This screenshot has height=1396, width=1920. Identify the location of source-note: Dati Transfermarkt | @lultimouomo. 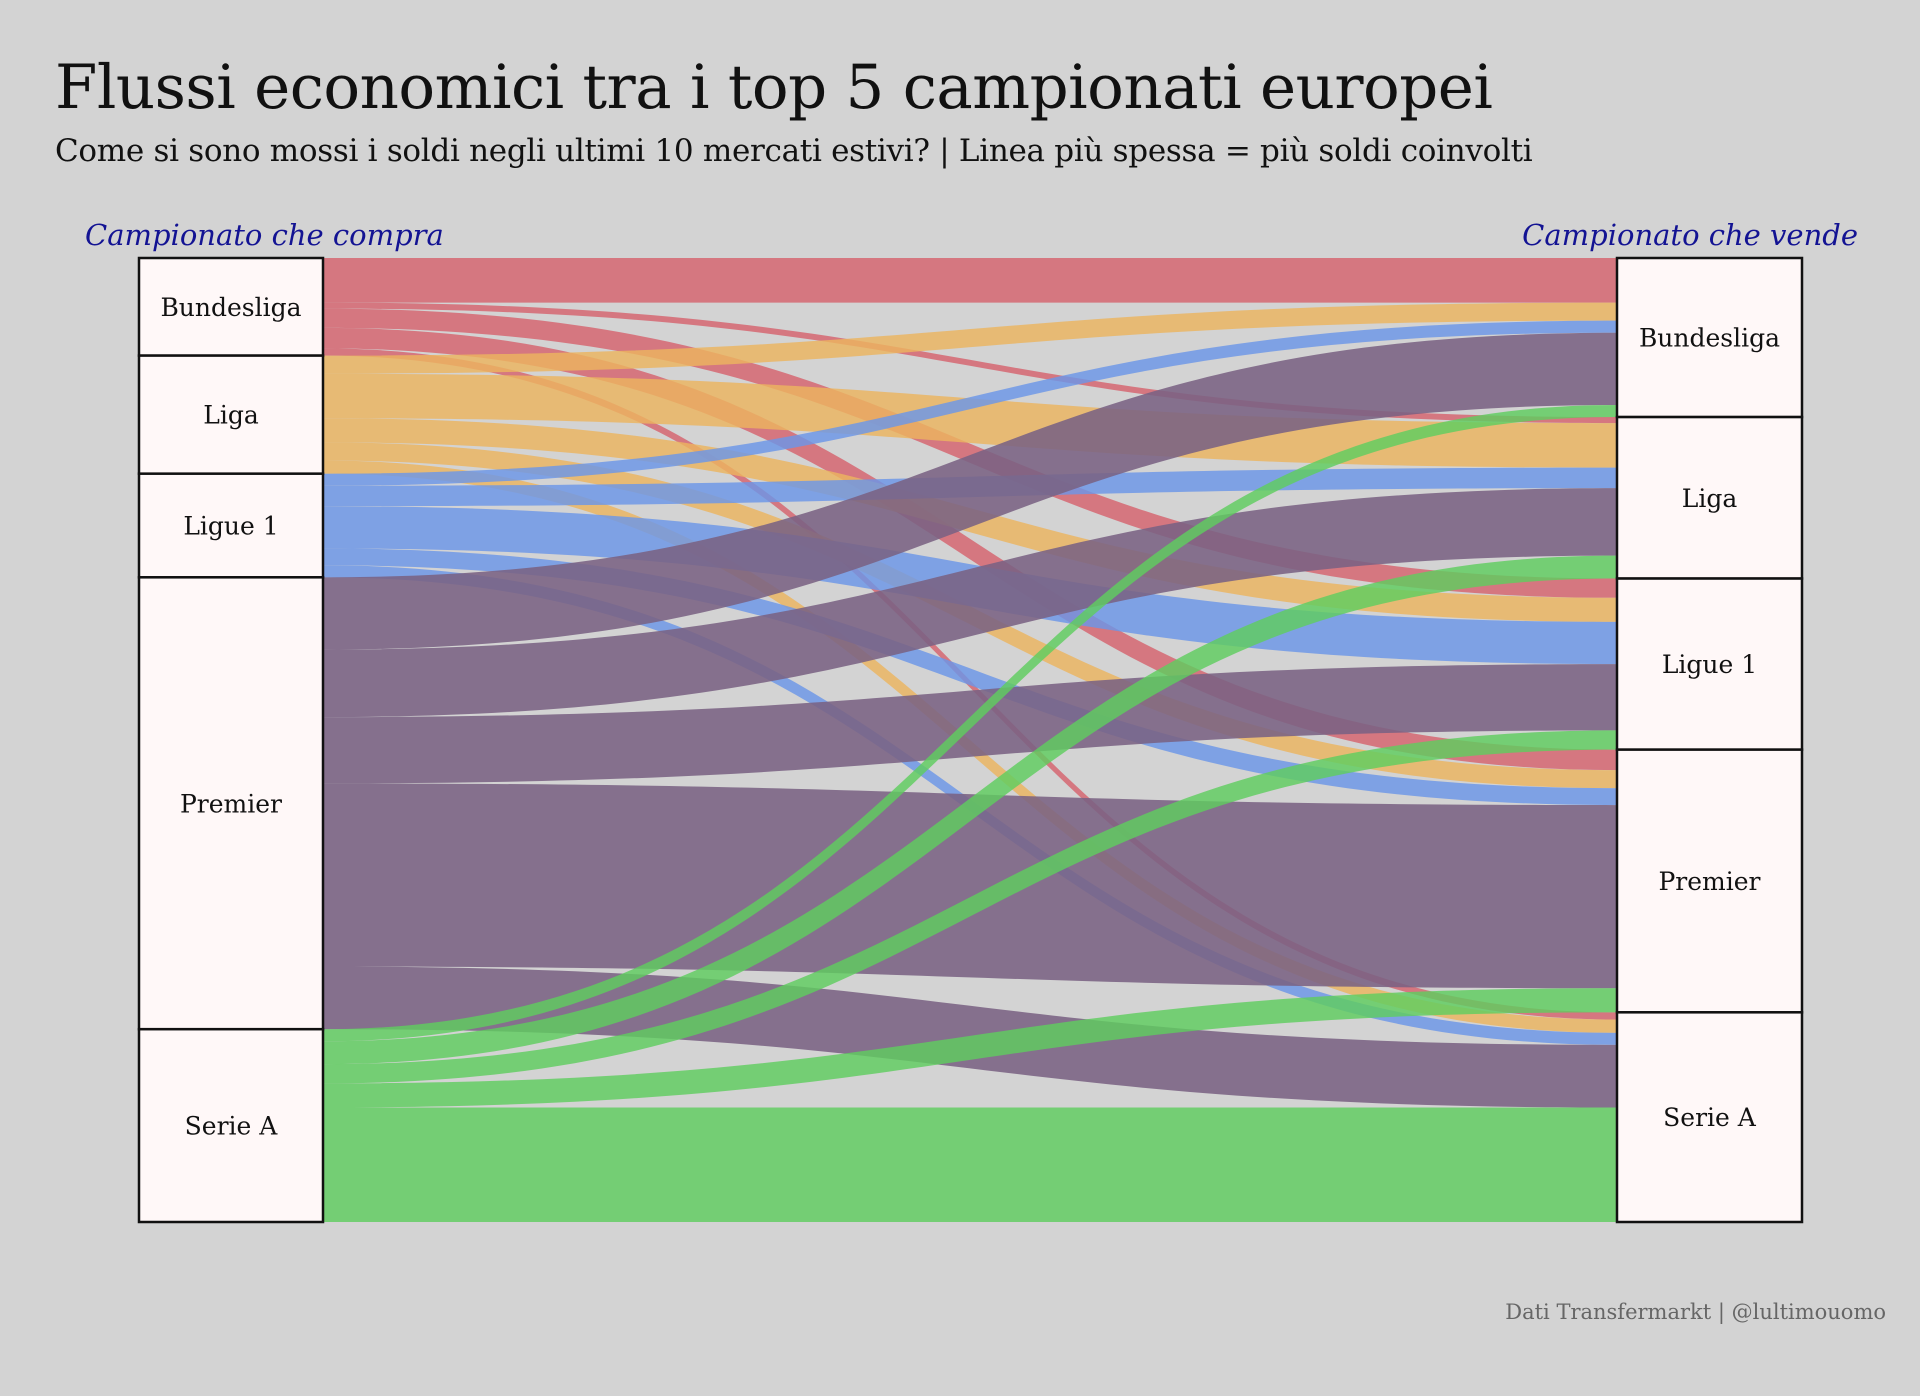
(1695, 1312).